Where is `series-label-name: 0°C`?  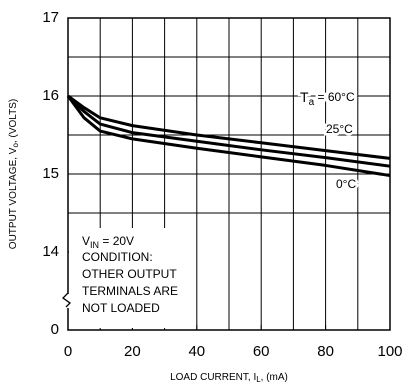
series-label-name: 0°C is located at coordinates (346, 184).